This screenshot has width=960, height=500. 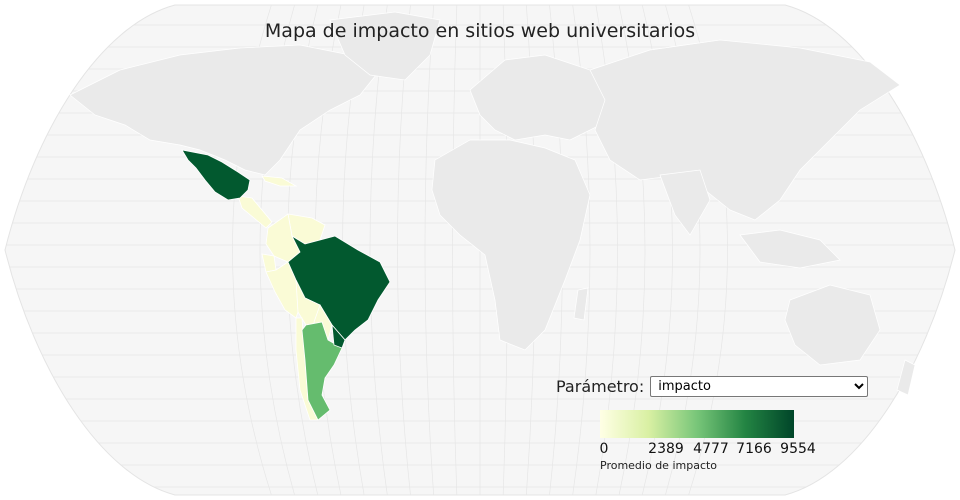 What do you see at coordinates (322, 371) in the screenshot?
I see `country-argentina` at bounding box center [322, 371].